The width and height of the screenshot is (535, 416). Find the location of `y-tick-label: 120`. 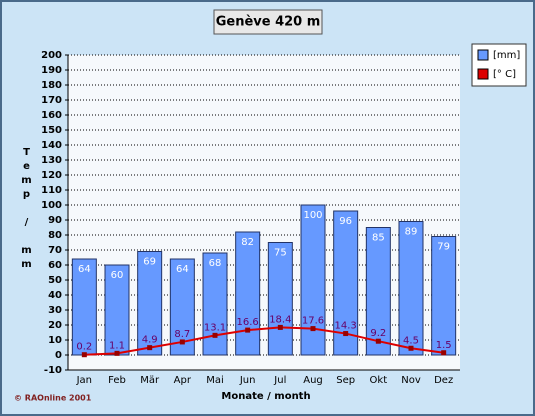

y-tick-label: 120 is located at coordinates (51, 175).